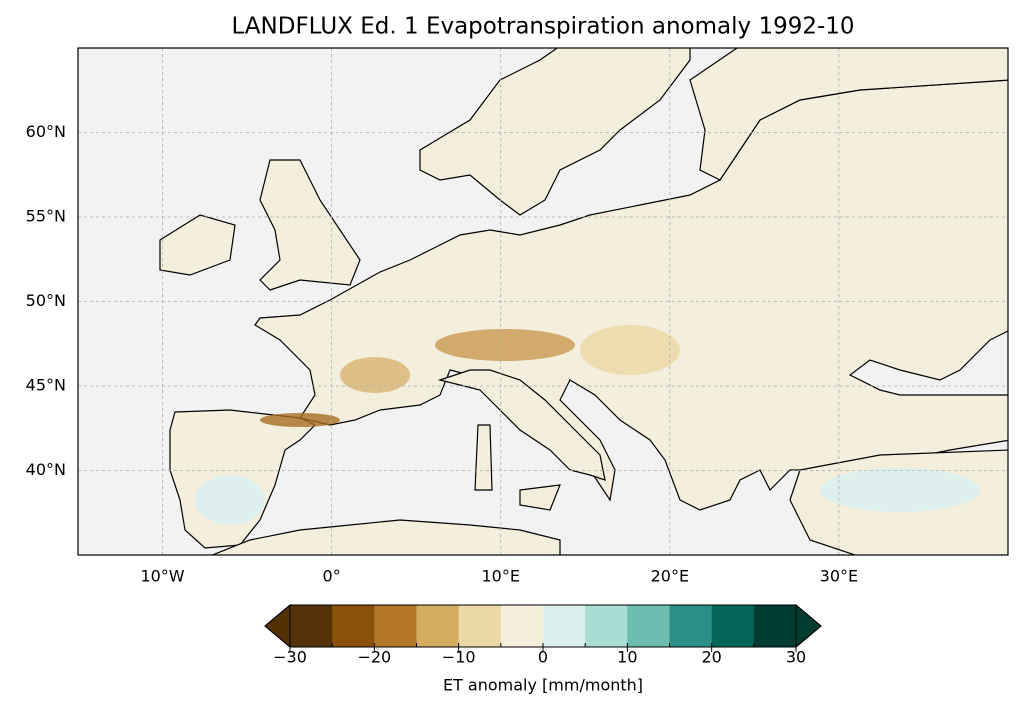  I want to click on sardinia-corsica, so click(483, 457).